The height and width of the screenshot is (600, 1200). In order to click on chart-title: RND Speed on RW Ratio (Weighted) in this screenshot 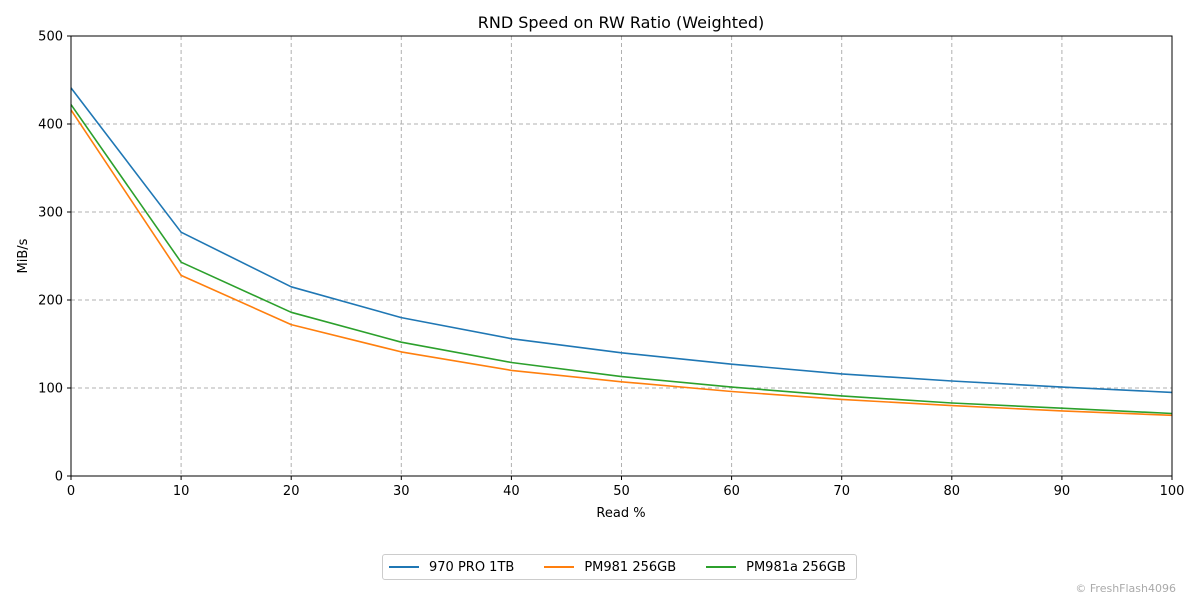, I will do `click(621, 22)`.